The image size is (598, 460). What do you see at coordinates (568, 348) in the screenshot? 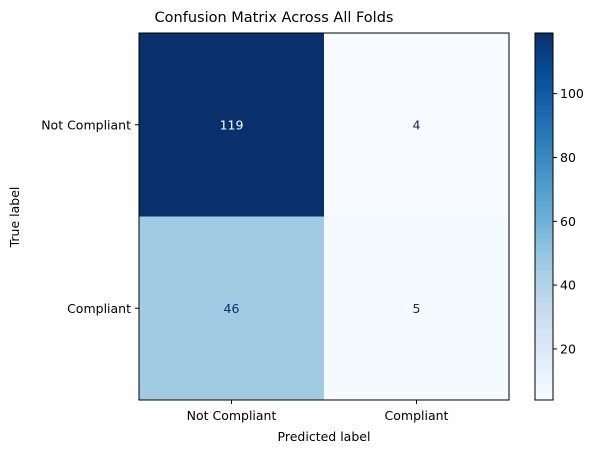
I see `colorbar-tick-label: 20` at bounding box center [568, 348].